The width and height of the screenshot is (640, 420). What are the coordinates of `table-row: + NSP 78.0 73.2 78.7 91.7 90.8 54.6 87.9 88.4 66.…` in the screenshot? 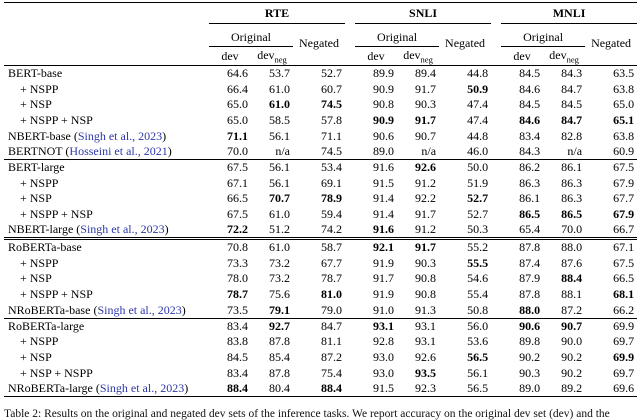 It's located at (320, 279).